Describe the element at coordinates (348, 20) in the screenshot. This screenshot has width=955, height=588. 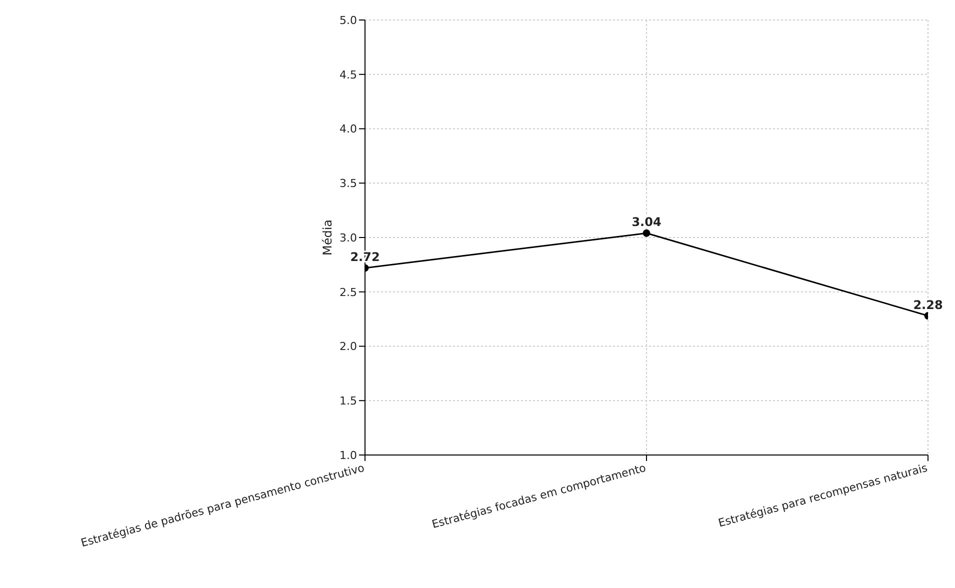
I see `y-tick-label: 5.0` at that location.